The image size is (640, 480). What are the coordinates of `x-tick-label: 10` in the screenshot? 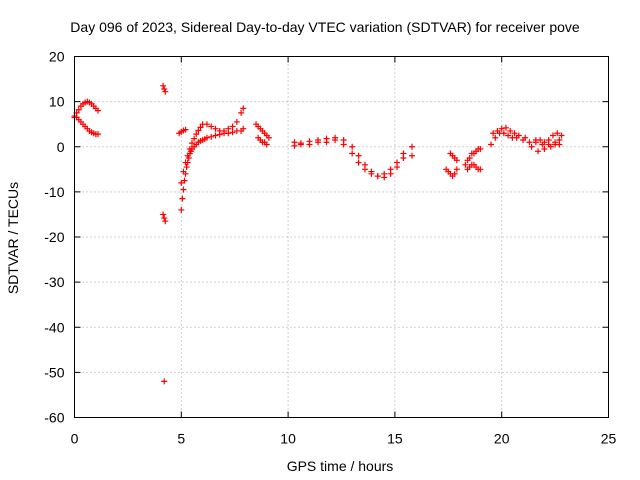 It's located at (288, 439).